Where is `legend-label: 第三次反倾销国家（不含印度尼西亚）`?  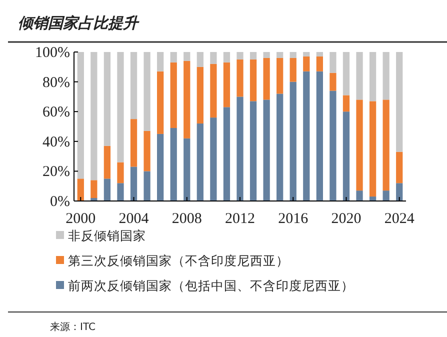 legend-label: 第三次反倾销国家（不含印度尼西亚） is located at coordinates (178, 260).